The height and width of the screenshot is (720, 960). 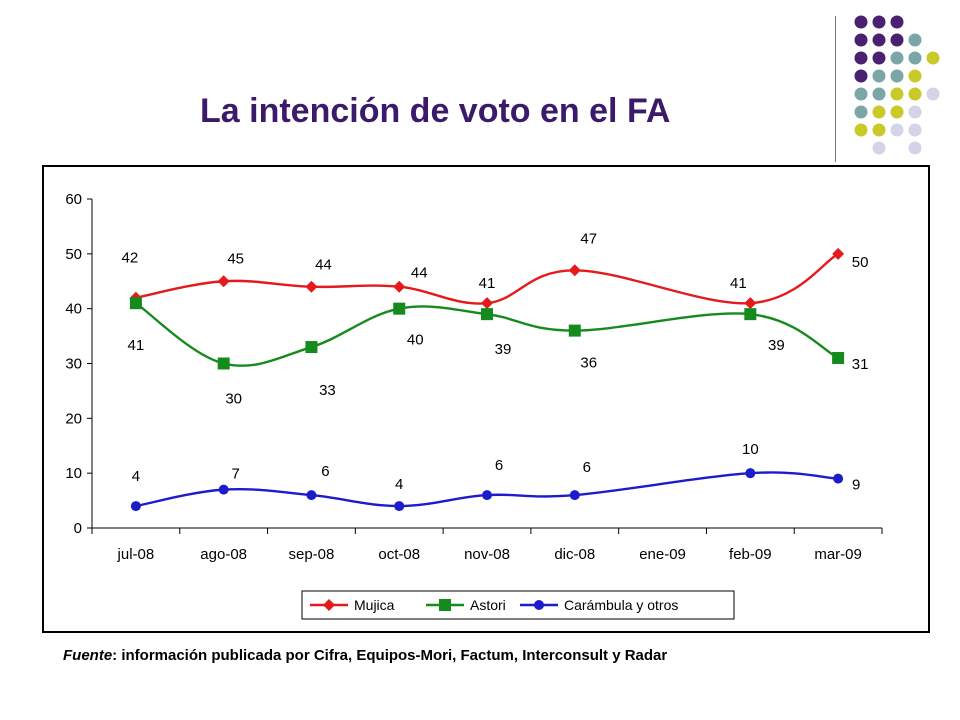 What do you see at coordinates (488, 605) in the screenshot?
I see `legend-label: Astori` at bounding box center [488, 605].